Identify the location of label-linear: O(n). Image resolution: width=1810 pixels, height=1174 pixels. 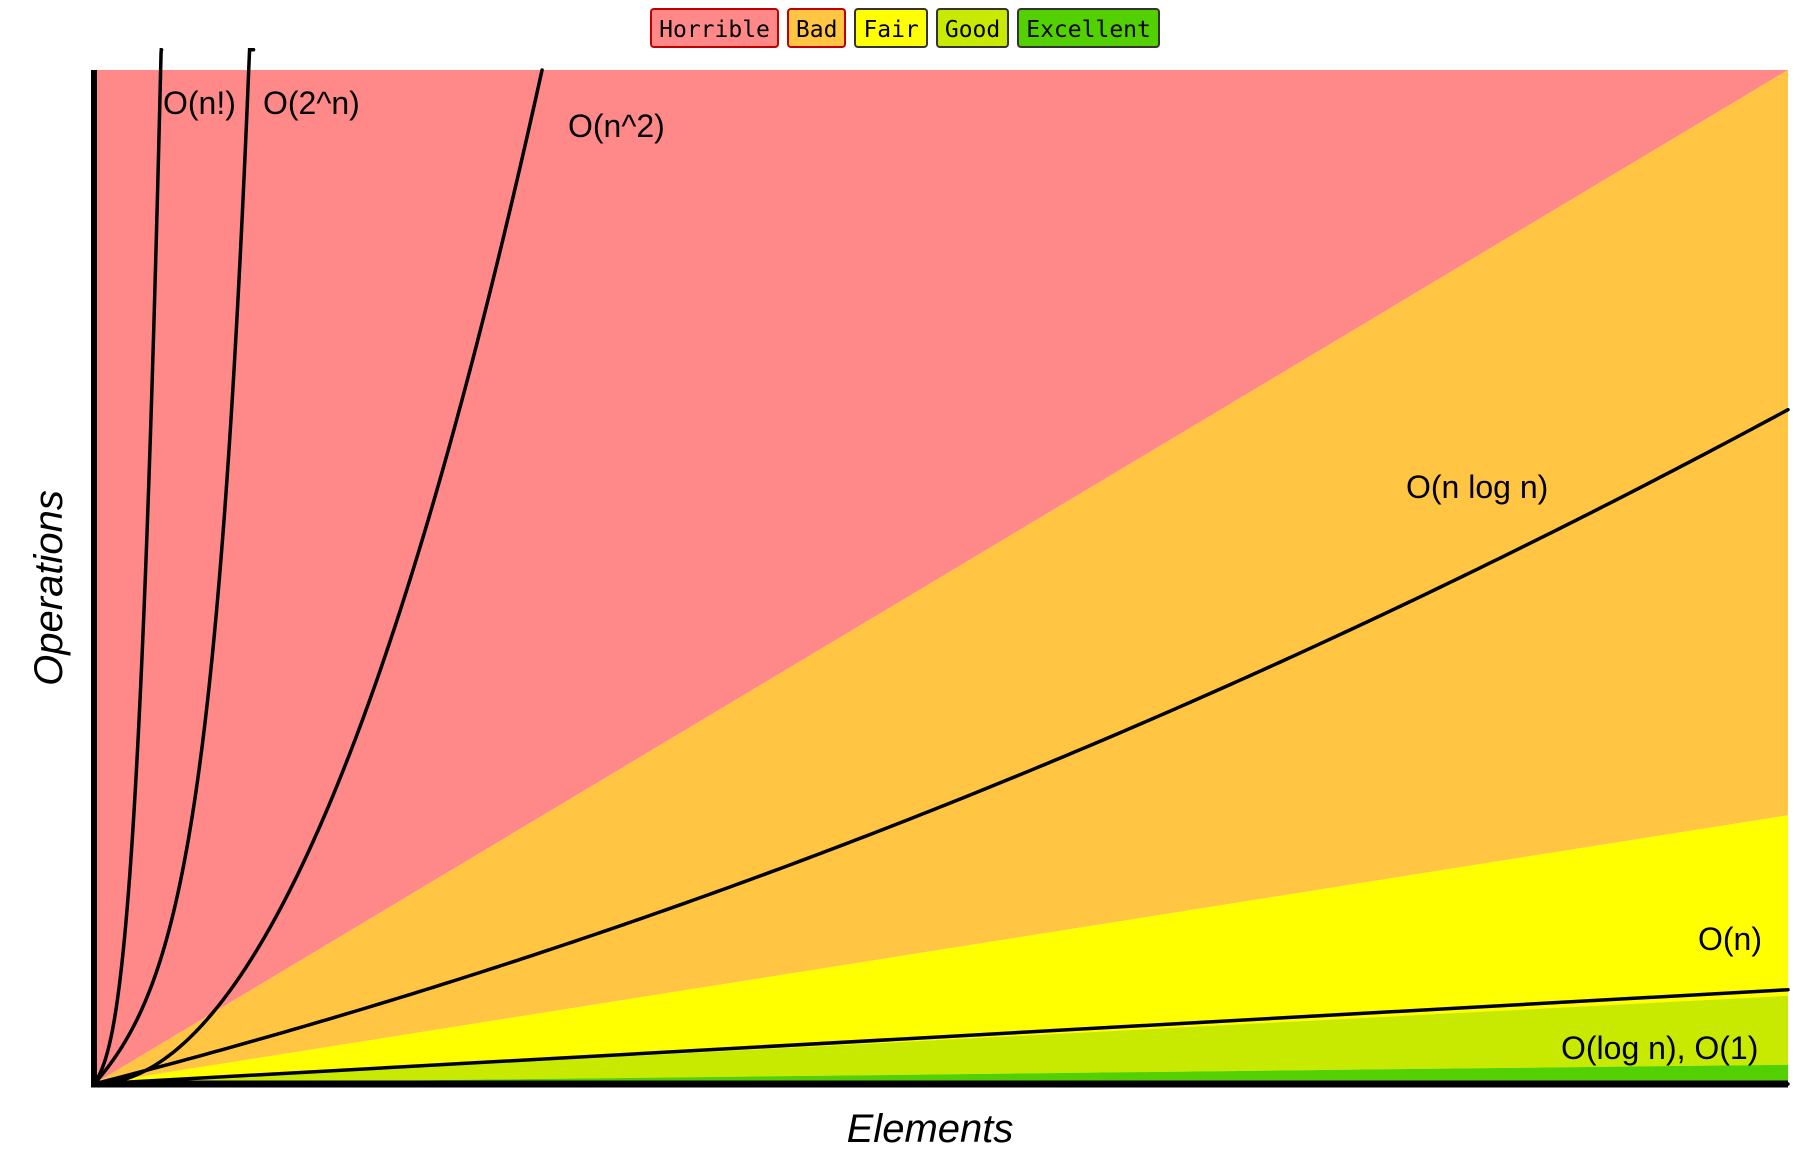
(1730, 939).